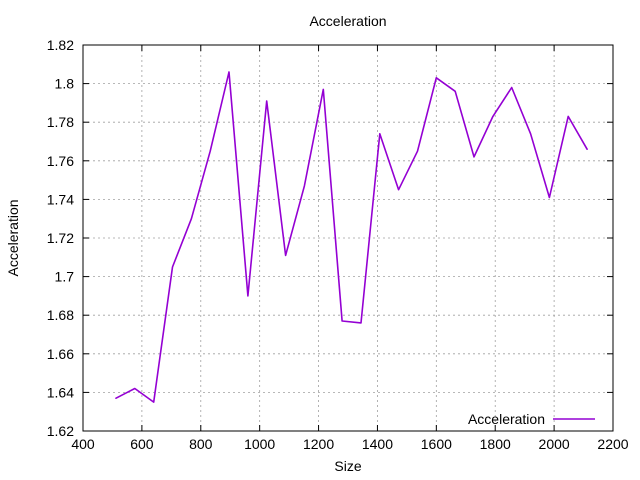 The image size is (640, 480). I want to click on x-tick-label: 600, so click(142, 444).